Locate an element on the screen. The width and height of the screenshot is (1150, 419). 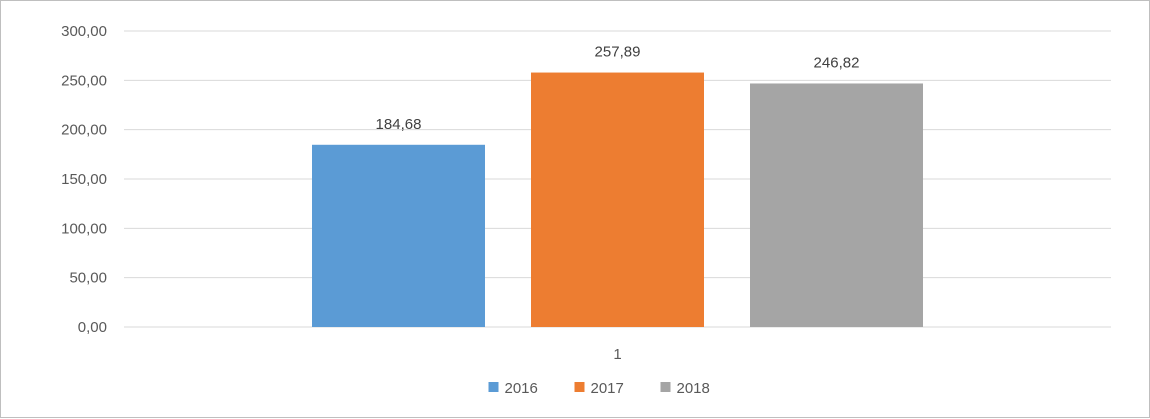
legend: 2016 2017 2018 is located at coordinates (599, 388).